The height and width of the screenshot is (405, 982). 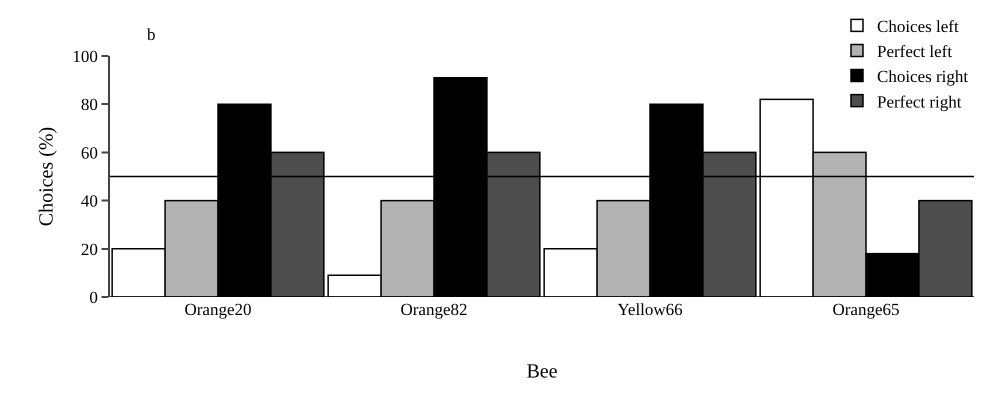 I want to click on x-tick-label: Yellow66, so click(x=650, y=309).